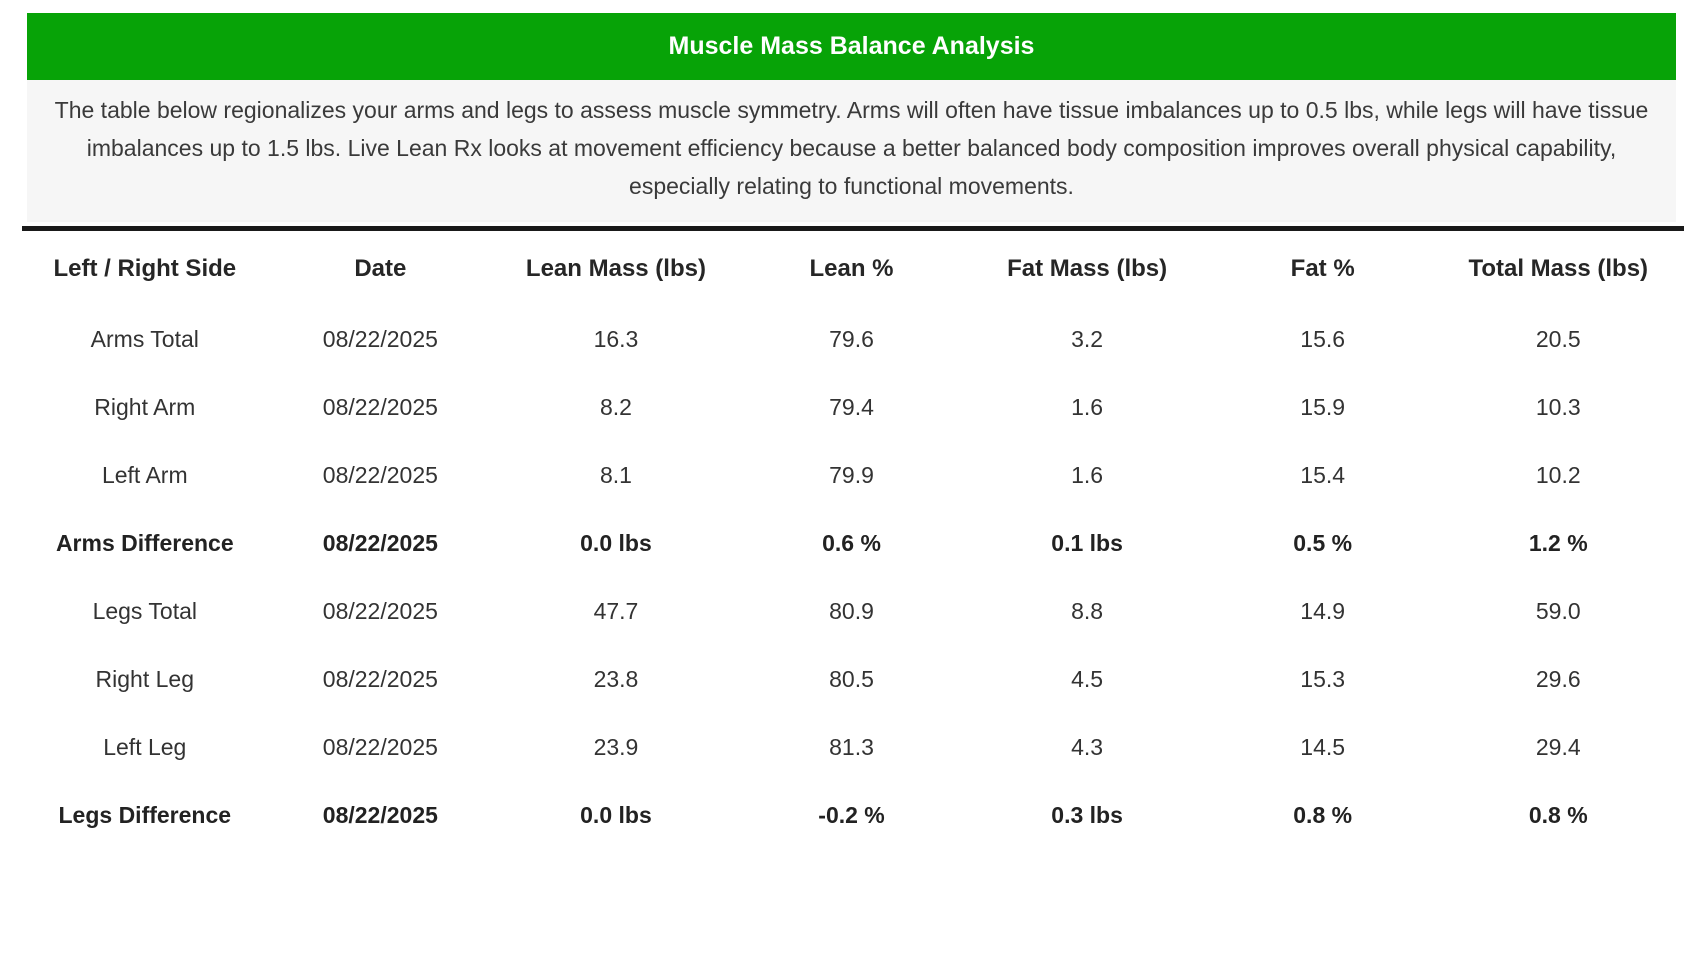  Describe the element at coordinates (144, 474) in the screenshot. I see `row-label: Left Arm` at that location.